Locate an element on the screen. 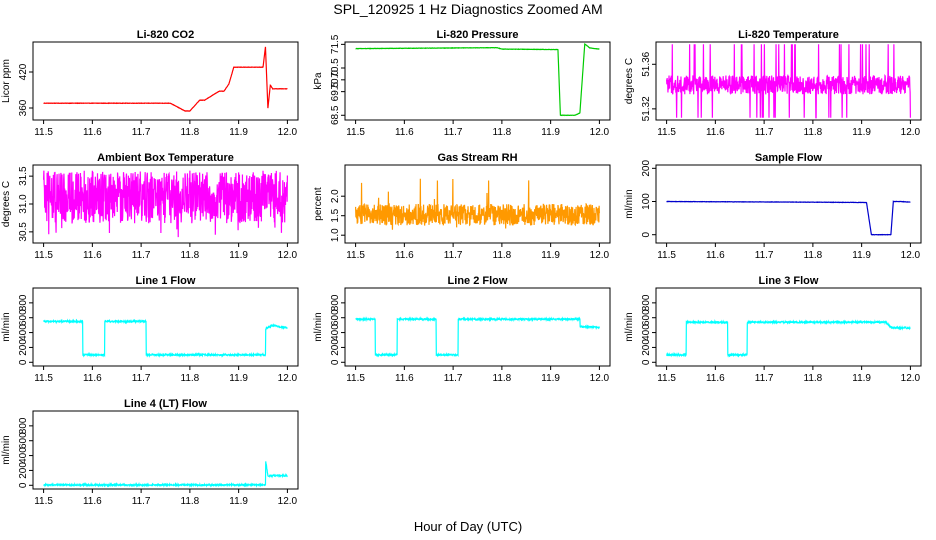  panel-title: Line 4 (LT) Flow is located at coordinates (165, 404).